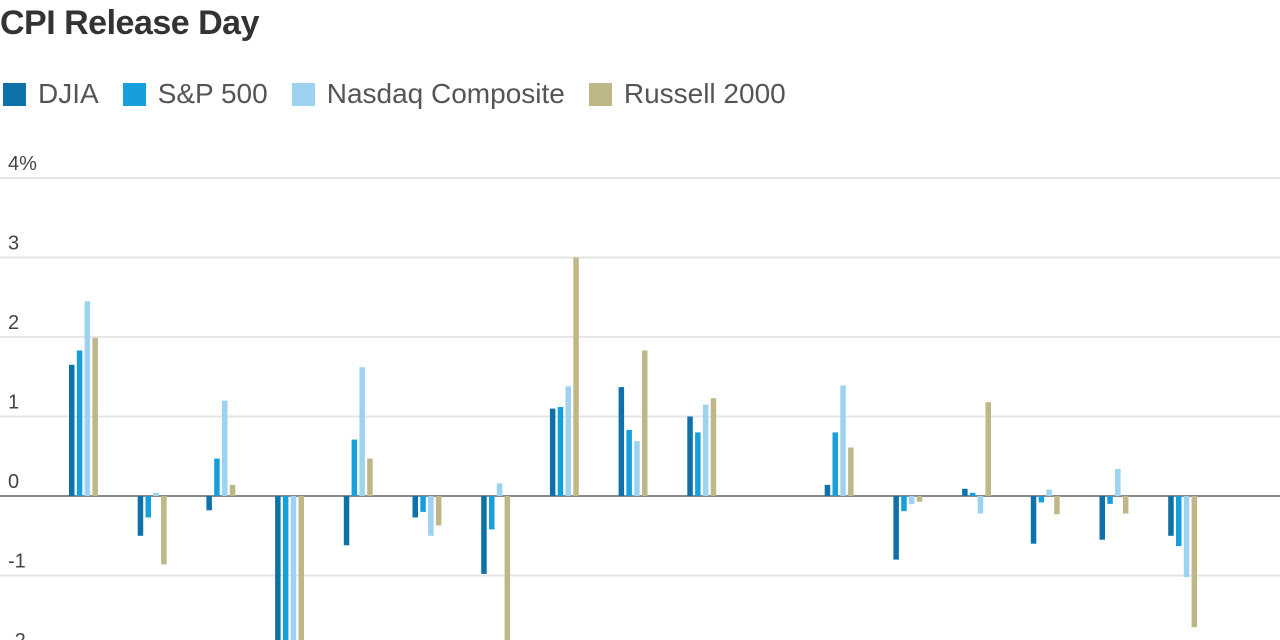 Image resolution: width=1280 pixels, height=640 pixels. What do you see at coordinates (13, 403) in the screenshot?
I see `y-tick-label: 1` at bounding box center [13, 403].